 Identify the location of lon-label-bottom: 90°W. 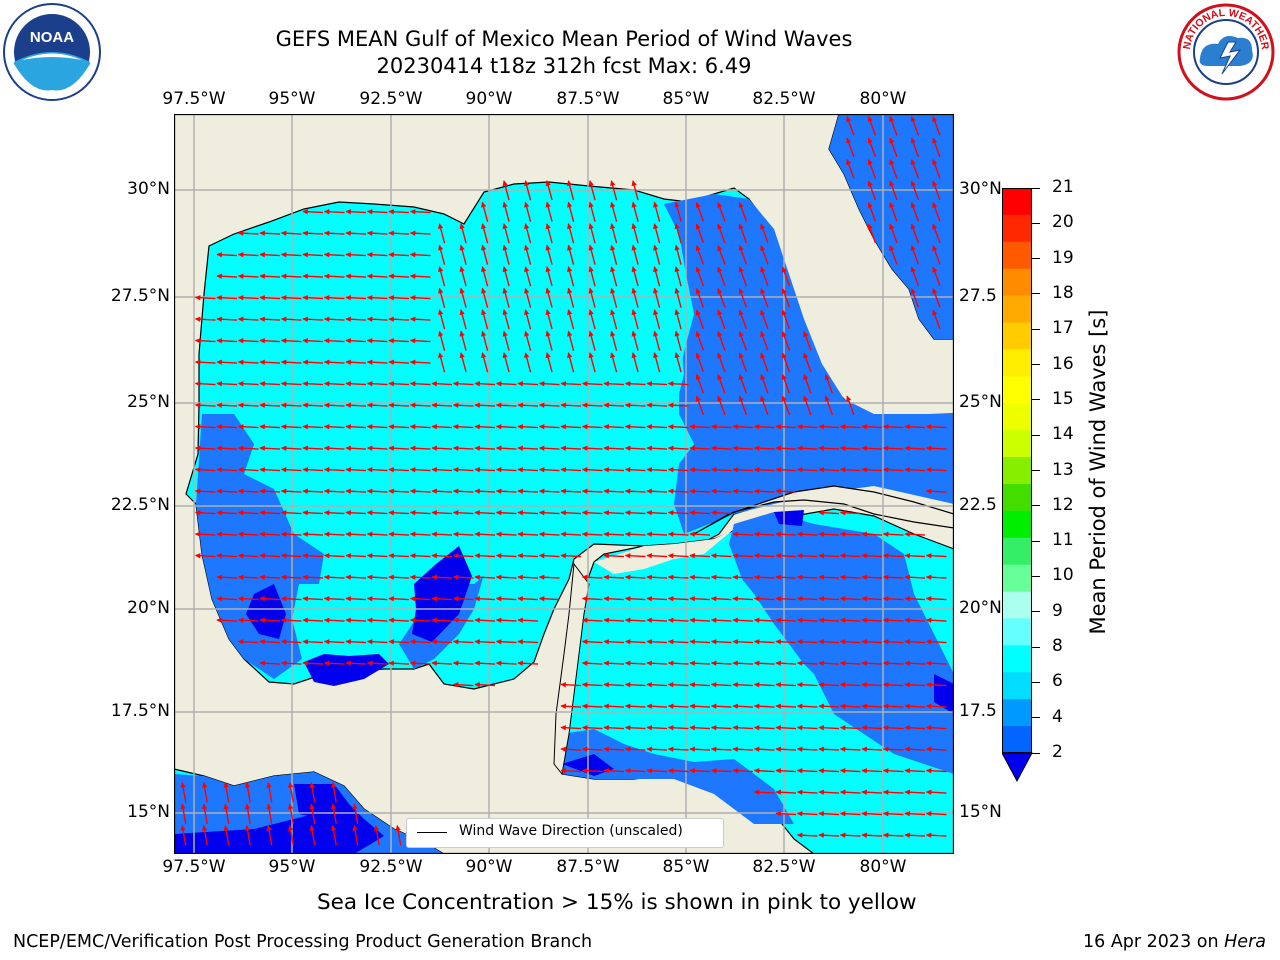
(489, 867).